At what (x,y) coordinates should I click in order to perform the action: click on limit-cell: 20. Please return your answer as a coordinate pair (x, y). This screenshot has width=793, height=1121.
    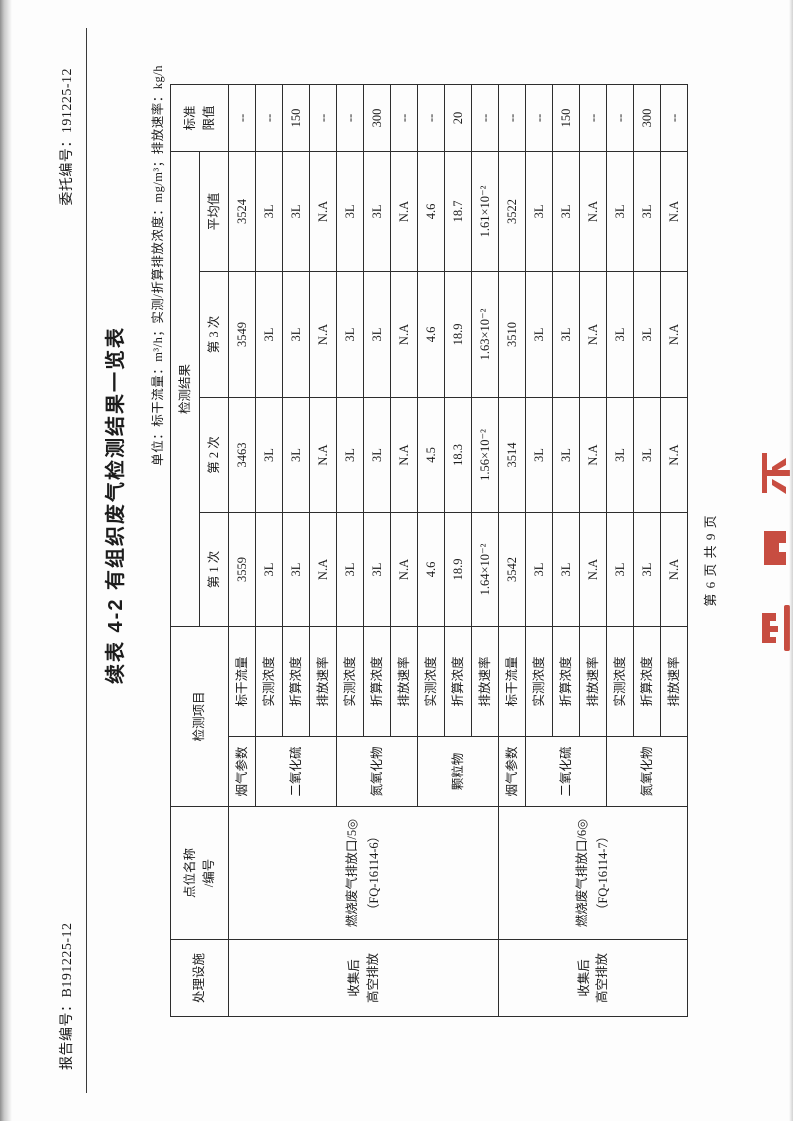
    Looking at the image, I should click on (458, 118).